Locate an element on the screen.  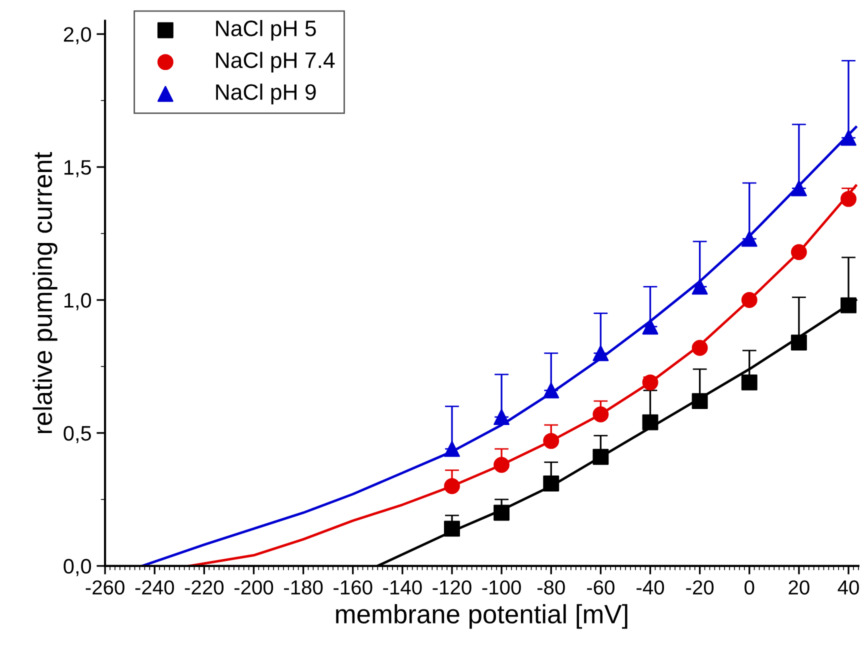
y-tick-label: 2,0 is located at coordinates (78, 35).